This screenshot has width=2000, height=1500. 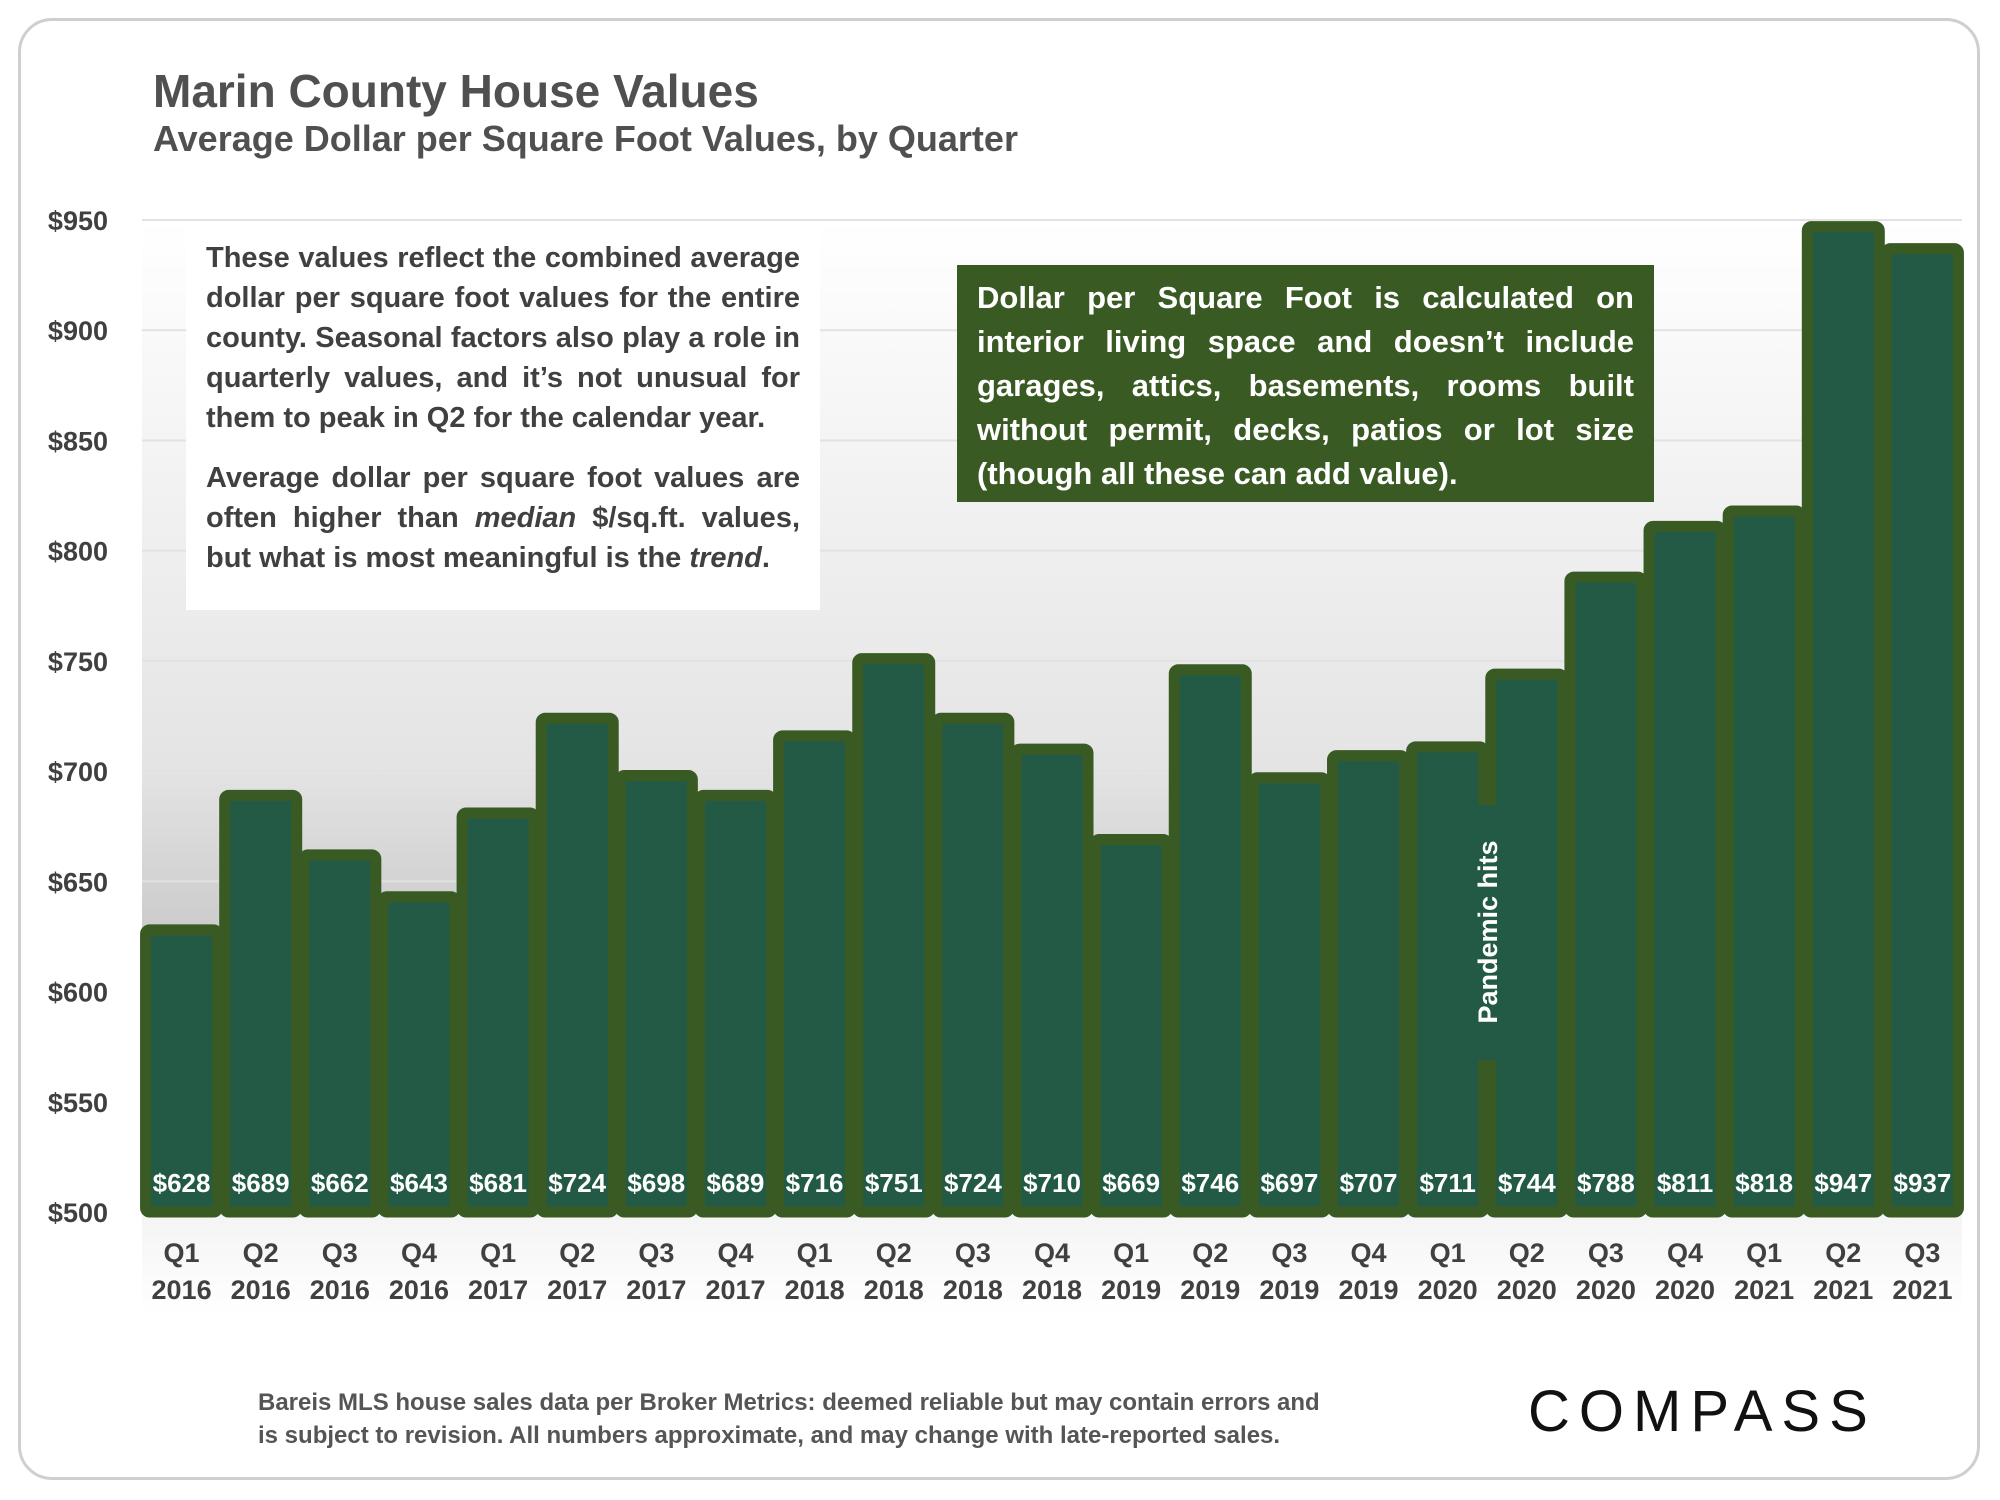 I want to click on compass-logo: COMPASS, so click(x=1702, y=1411).